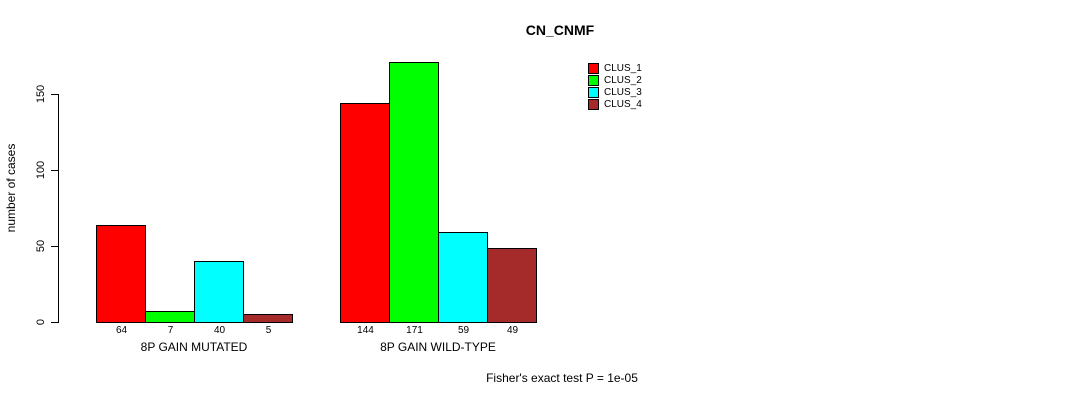  I want to click on category-label-group2: 8P GAIN WILD-TYPE, so click(438, 347).